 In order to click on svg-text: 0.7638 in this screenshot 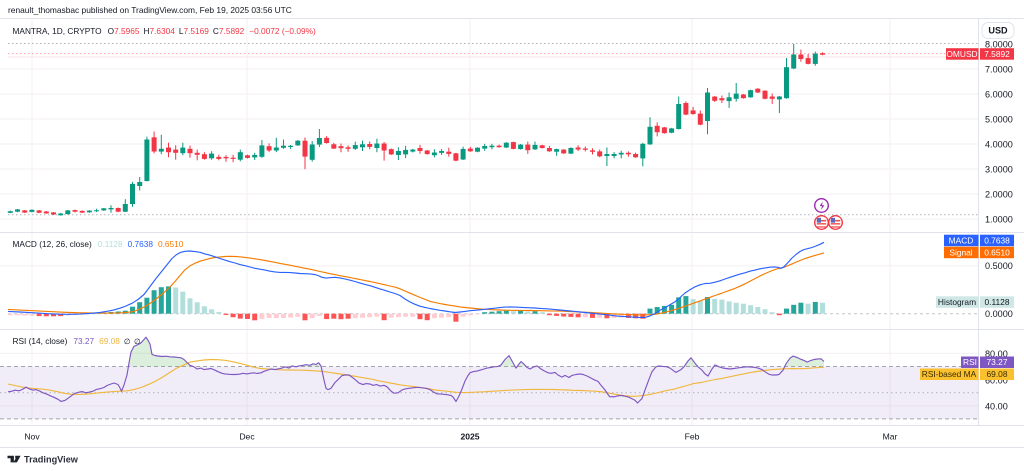, I will do `click(997, 240)`.